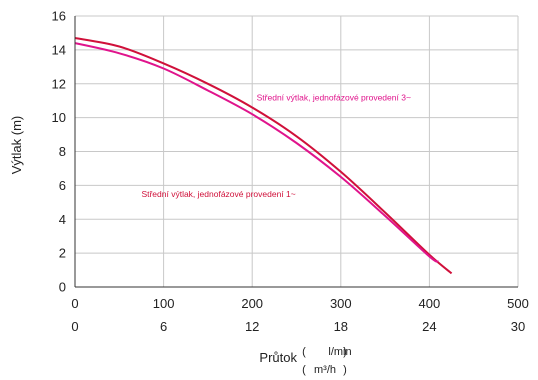 This screenshot has width=538, height=380. I want to click on y-tick-label: 10, so click(59, 117).